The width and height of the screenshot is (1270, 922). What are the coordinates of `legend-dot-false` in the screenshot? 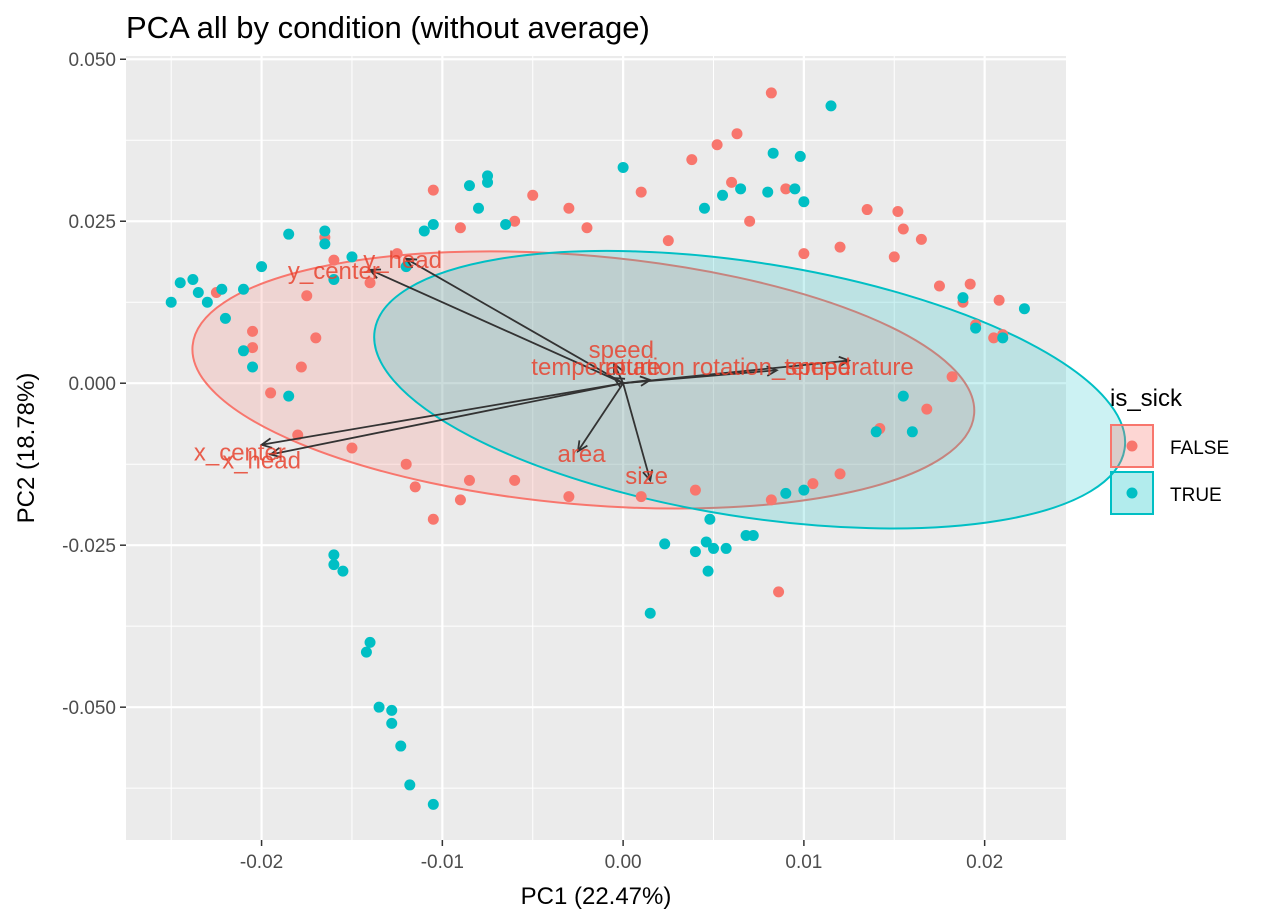 It's located at (1132, 446).